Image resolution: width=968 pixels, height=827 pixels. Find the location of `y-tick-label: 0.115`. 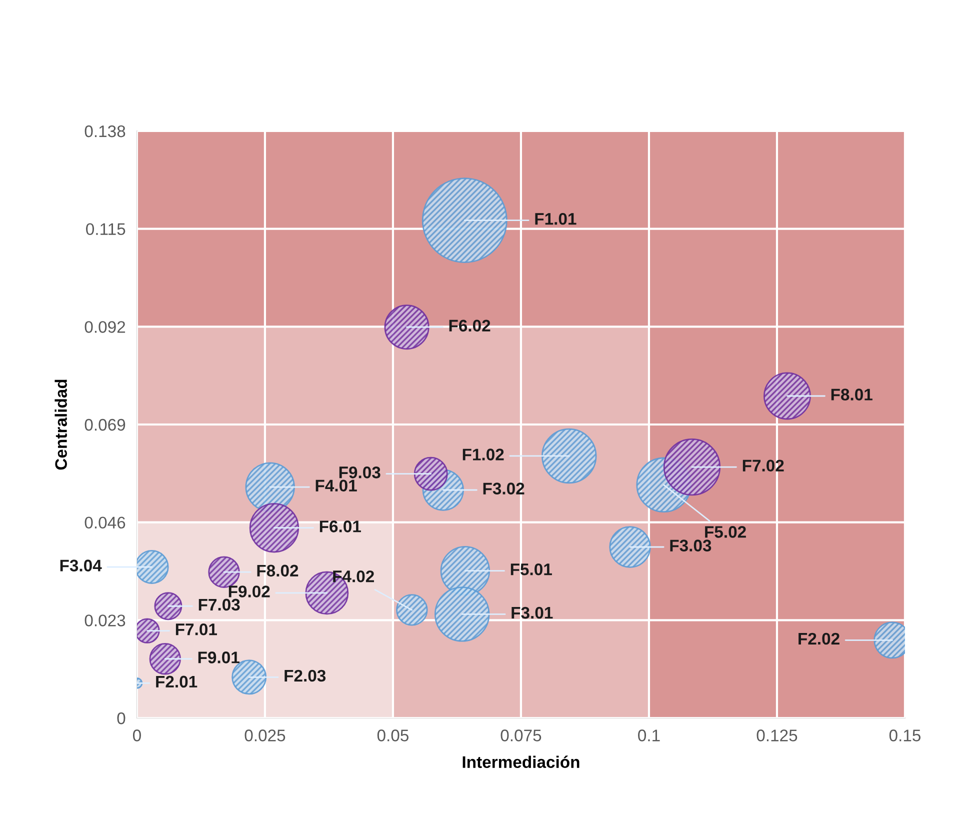

y-tick-label: 0.115 is located at coordinates (106, 229).